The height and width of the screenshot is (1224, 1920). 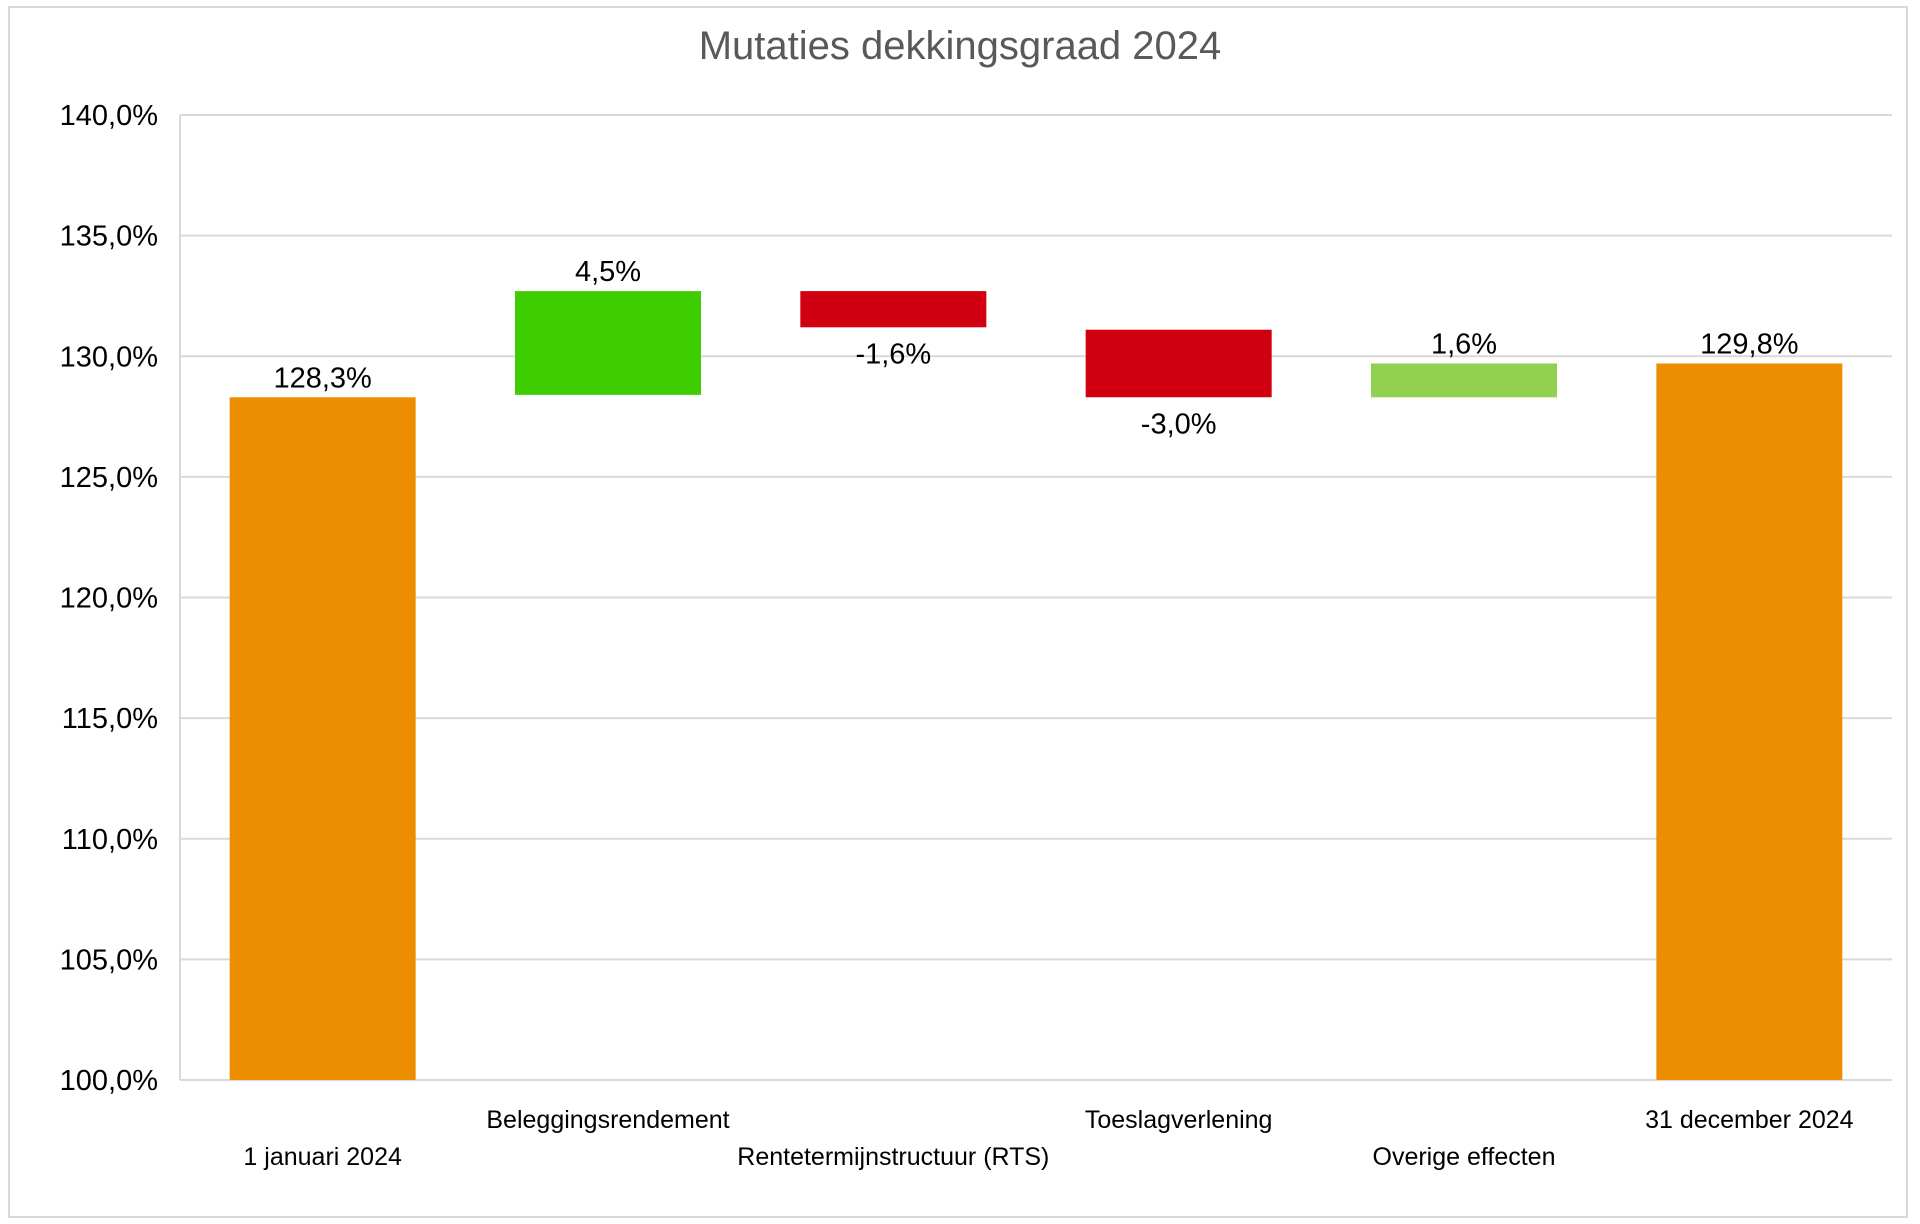 I want to click on y-tick-label: 140,0%, so click(x=109, y=116).